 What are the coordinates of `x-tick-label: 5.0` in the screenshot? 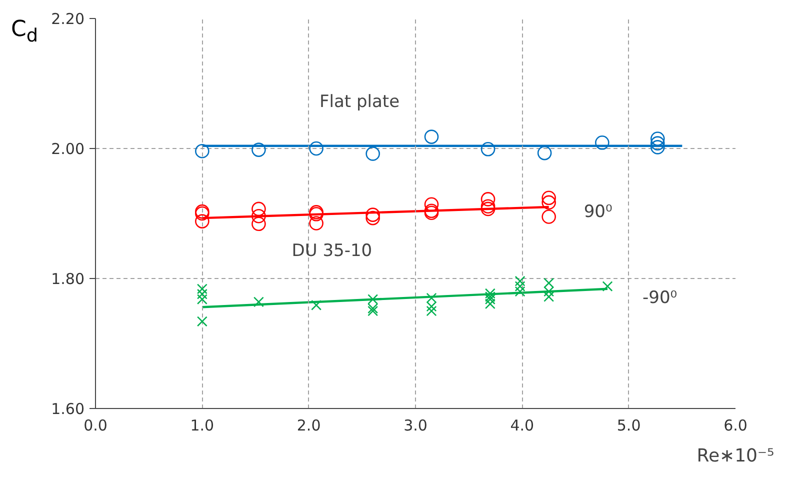 It's located at (628, 425).